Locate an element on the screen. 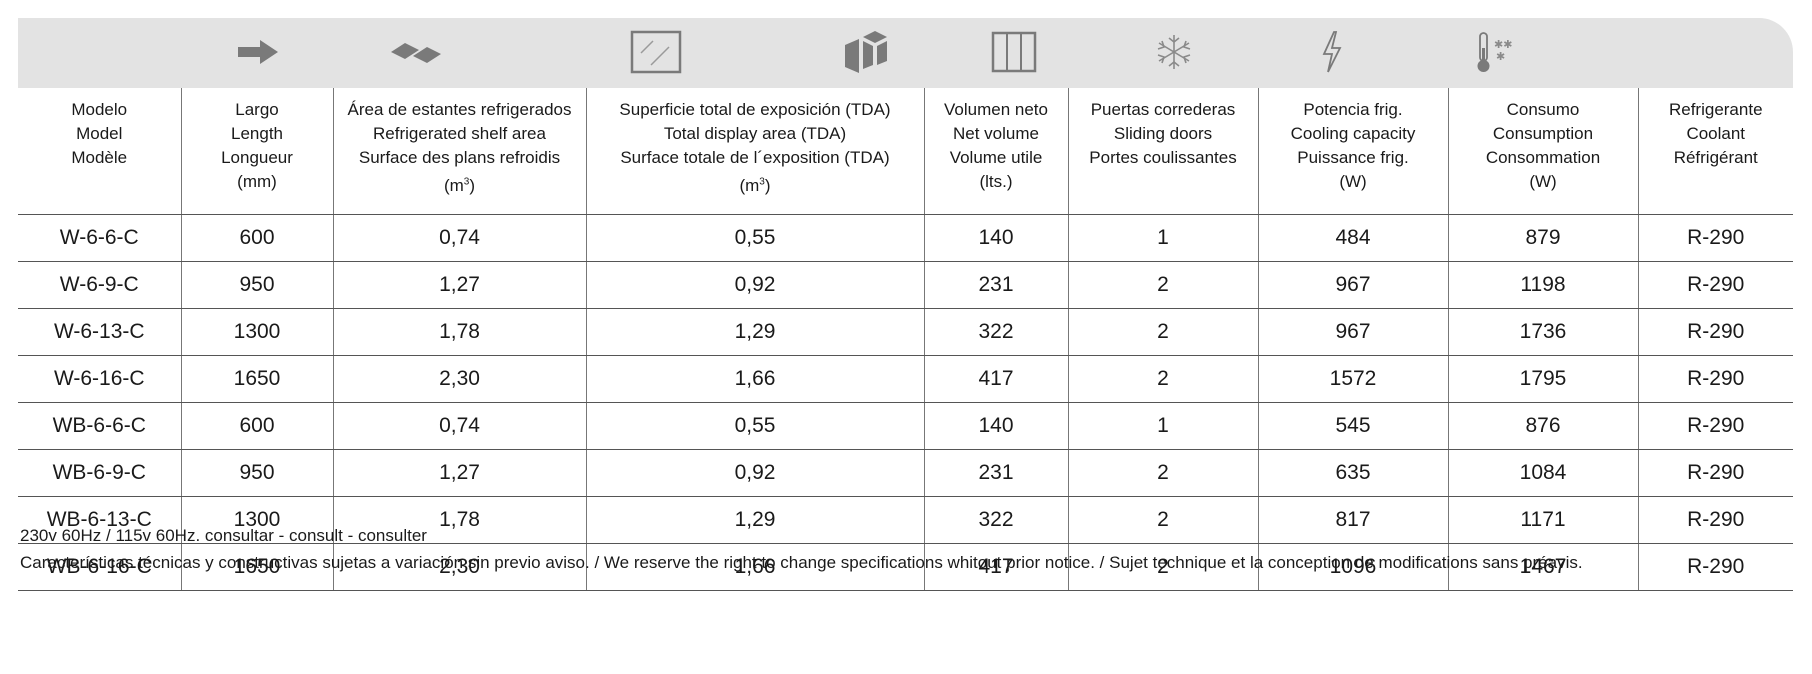  header-consumption: Consumo Consumption Consommation (W) is located at coordinates (1543, 151).